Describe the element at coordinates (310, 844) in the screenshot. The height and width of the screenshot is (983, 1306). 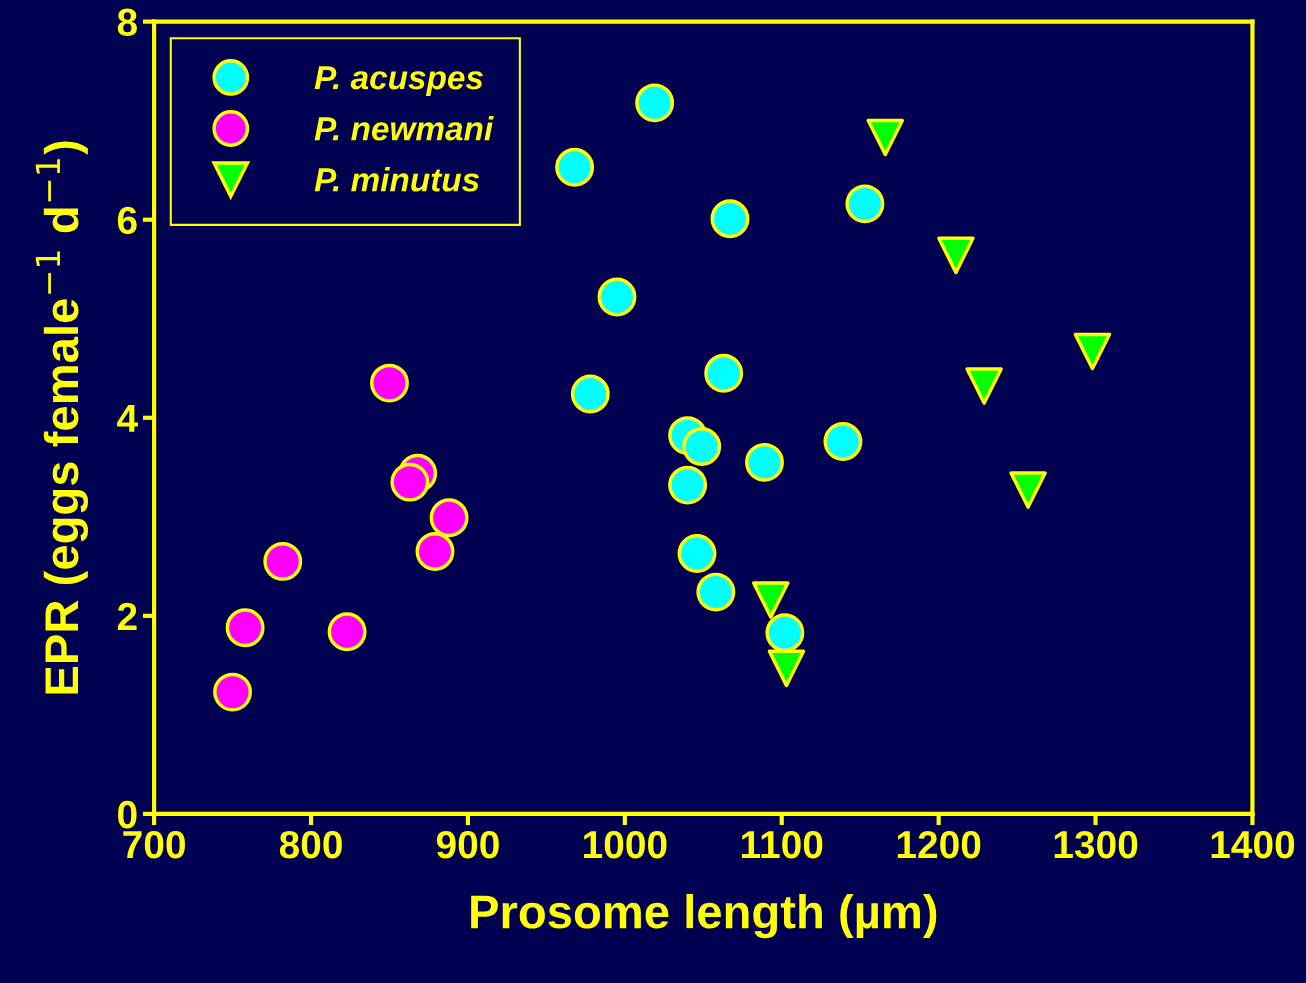
I see `x-tick-label: 800` at that location.